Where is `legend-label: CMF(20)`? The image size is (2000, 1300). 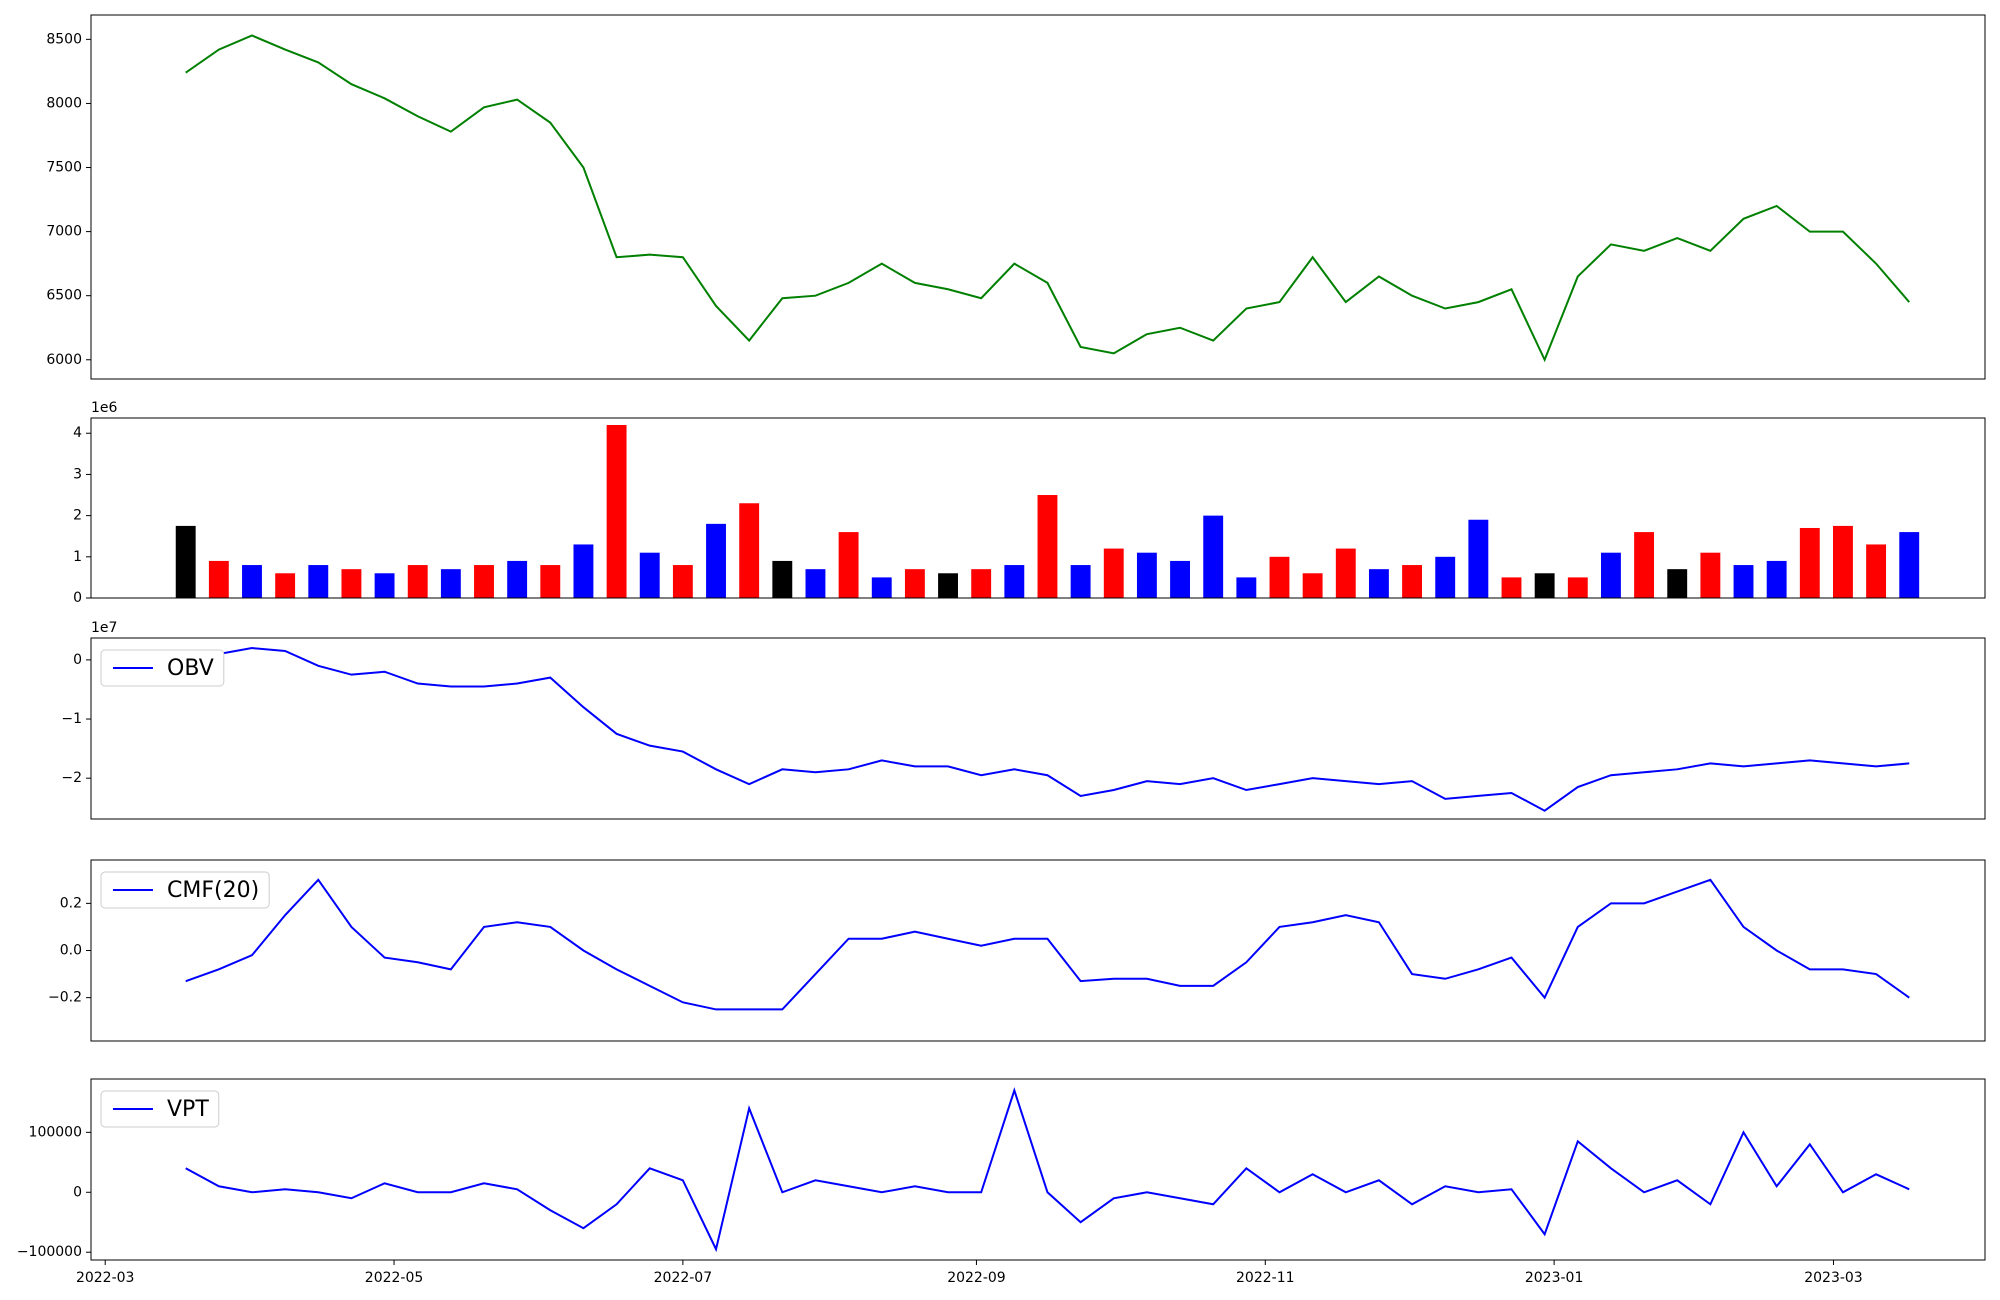 legend-label: CMF(20) is located at coordinates (213, 890).